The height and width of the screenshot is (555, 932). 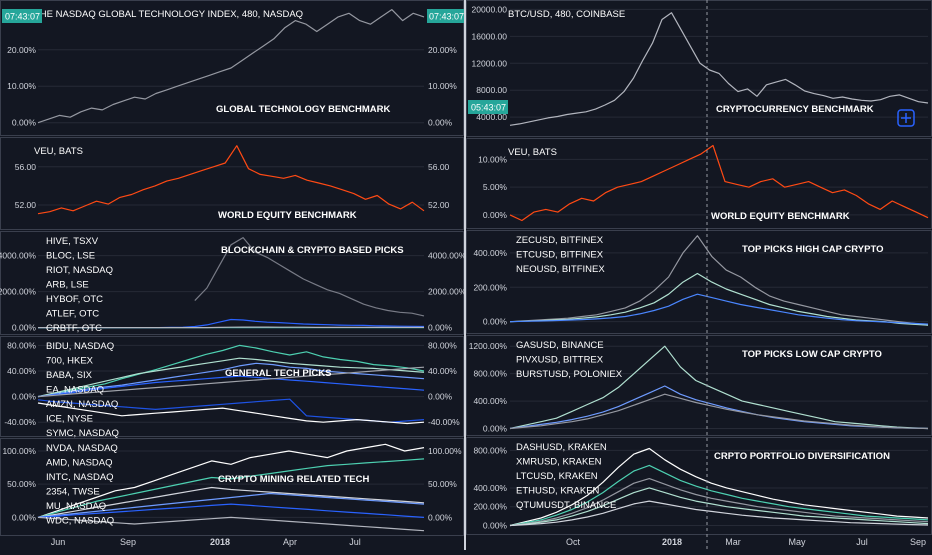 What do you see at coordinates (862, 542) in the screenshot?
I see `x-tick-label: Jul` at bounding box center [862, 542].